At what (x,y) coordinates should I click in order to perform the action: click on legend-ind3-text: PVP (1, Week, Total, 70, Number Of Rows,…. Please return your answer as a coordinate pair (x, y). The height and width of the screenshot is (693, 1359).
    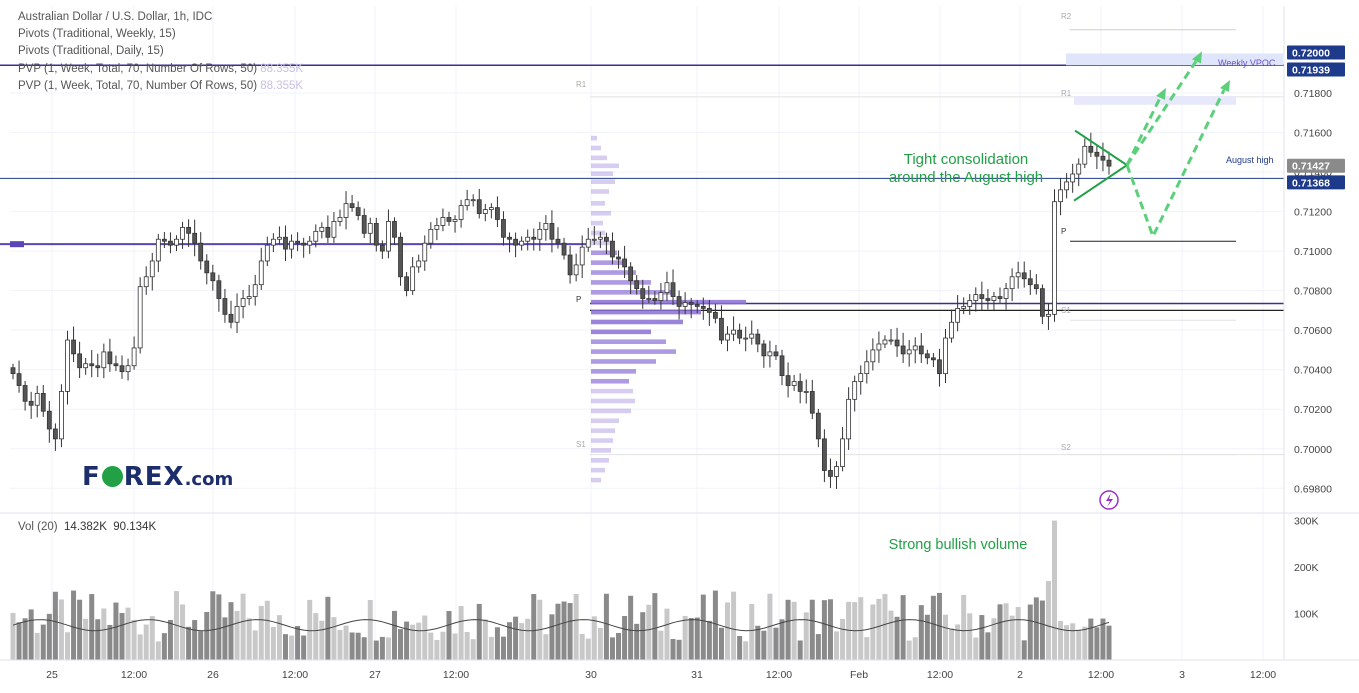
    Looking at the image, I should click on (138, 69).